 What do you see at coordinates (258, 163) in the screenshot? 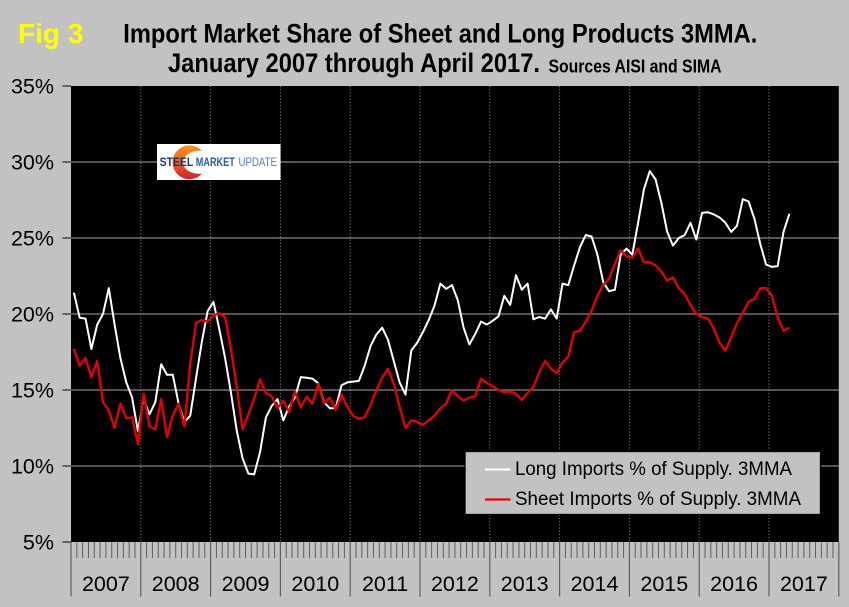
I see `svg-text: UPDATE` at bounding box center [258, 163].